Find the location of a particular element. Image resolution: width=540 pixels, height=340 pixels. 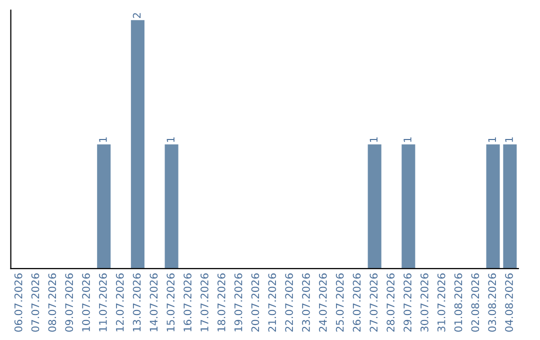

x-tick-label: 01.08.2026 is located at coordinates (458, 302).